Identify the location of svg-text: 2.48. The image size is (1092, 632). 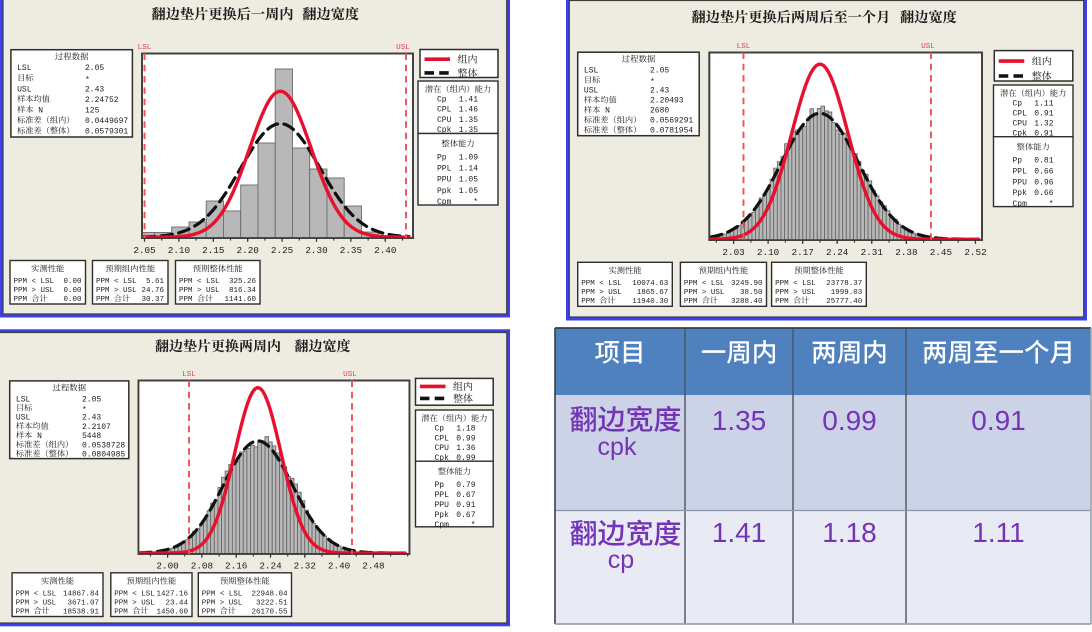
(373, 566).